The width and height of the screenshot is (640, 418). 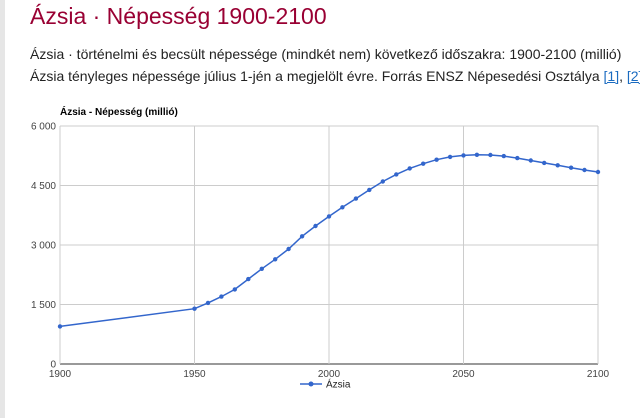 What do you see at coordinates (178, 16) in the screenshot?
I see `page-title: Ázsia · Népesség 1900-2100` at bounding box center [178, 16].